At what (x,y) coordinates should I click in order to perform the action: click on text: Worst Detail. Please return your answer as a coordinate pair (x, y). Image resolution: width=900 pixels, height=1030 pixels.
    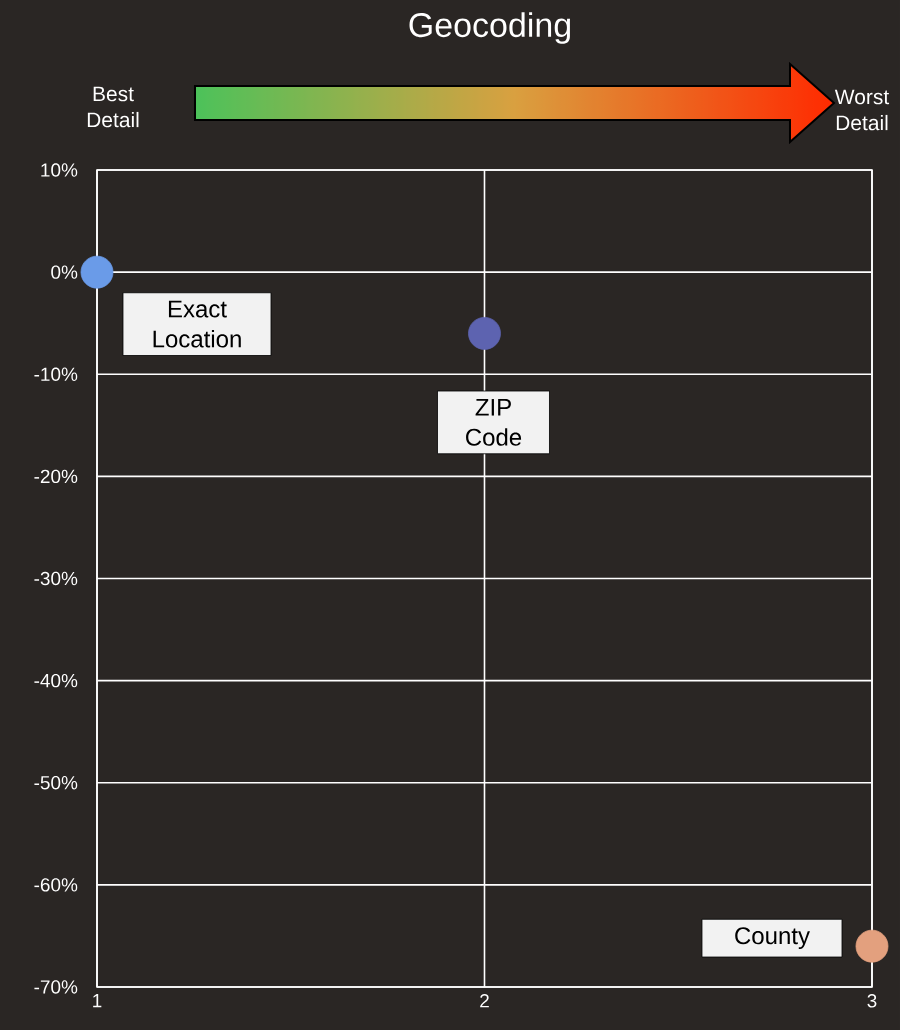
    Looking at the image, I should click on (862, 110).